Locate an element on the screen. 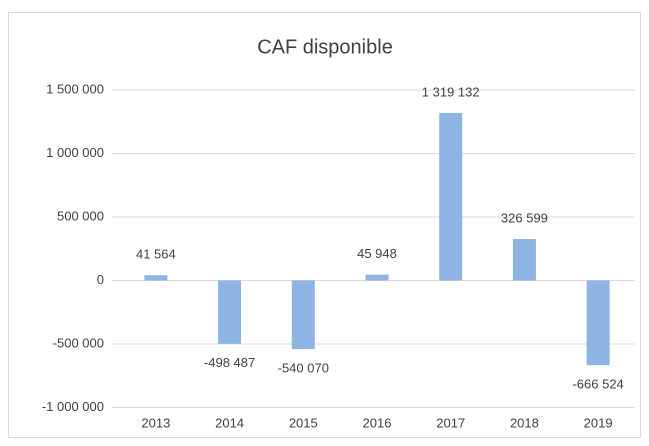 This screenshot has width=649, height=446. y-tick-label: 1 000 000 is located at coordinates (75, 152).